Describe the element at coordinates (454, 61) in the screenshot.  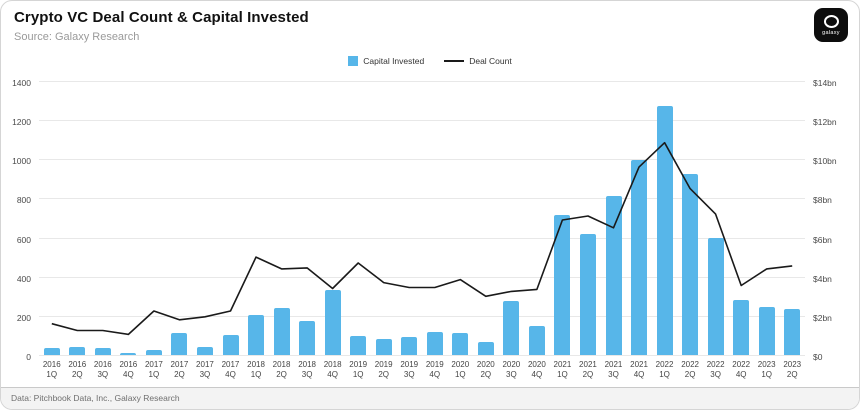
I see `line-swatch-icon` at that location.